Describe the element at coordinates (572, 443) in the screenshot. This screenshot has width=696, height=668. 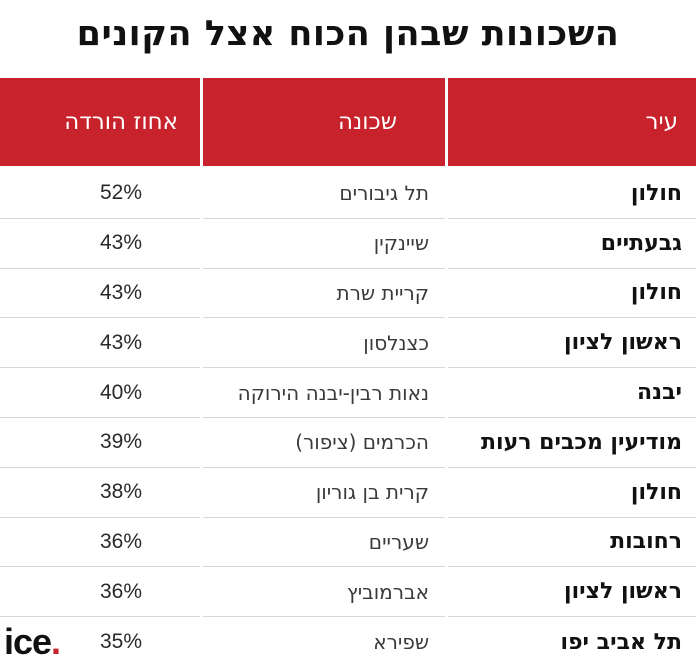
I see `city-cell: מודיעין מכבים רעות` at that location.